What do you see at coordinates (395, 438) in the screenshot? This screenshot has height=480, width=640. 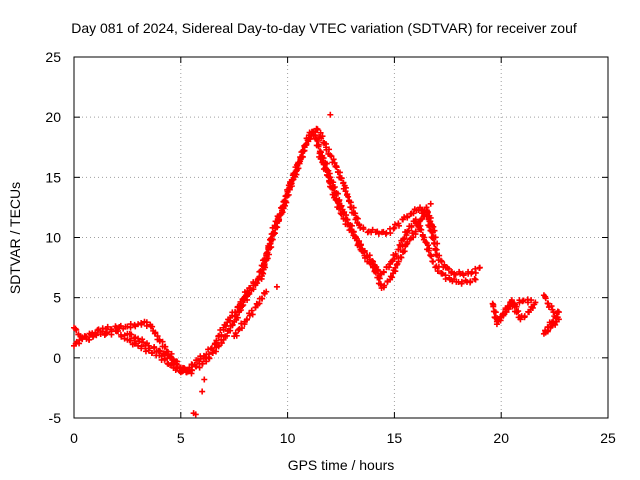 I see `x-tick-label: 15` at bounding box center [395, 438].